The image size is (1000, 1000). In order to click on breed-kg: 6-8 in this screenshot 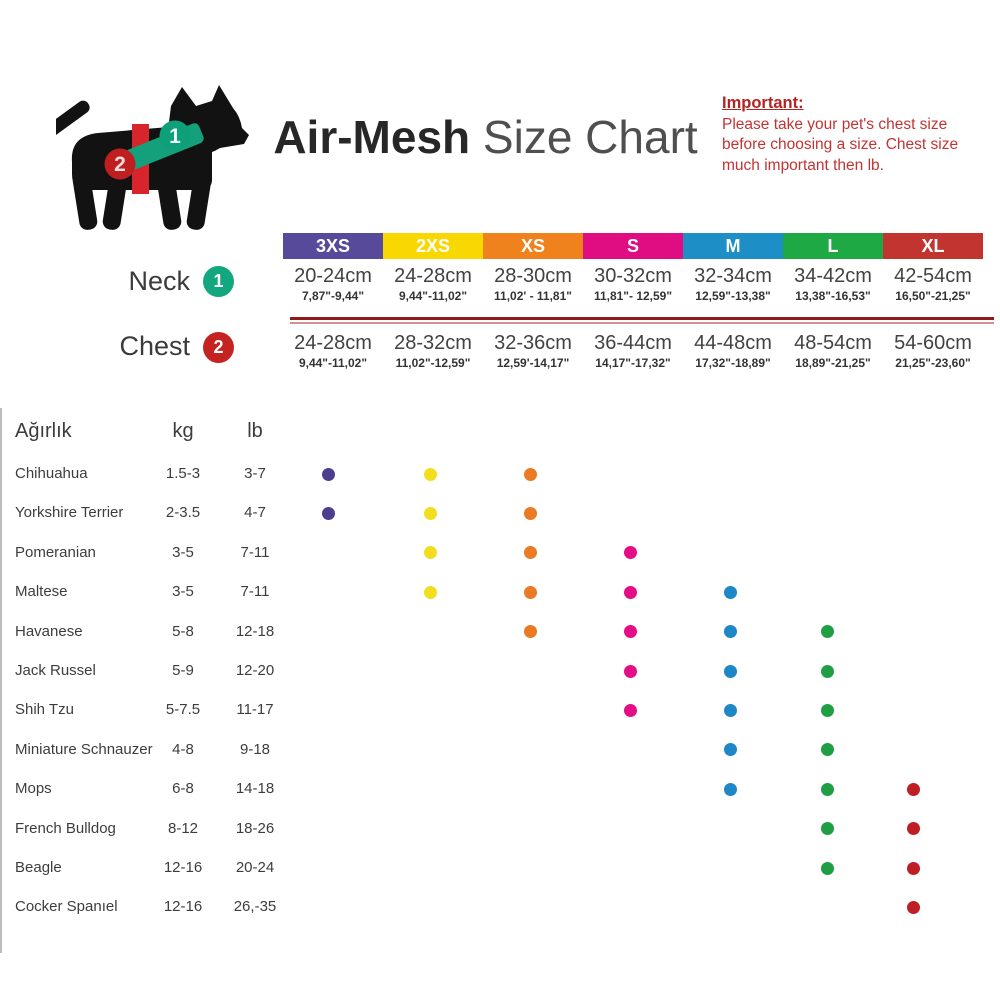, I will do `click(183, 789)`.